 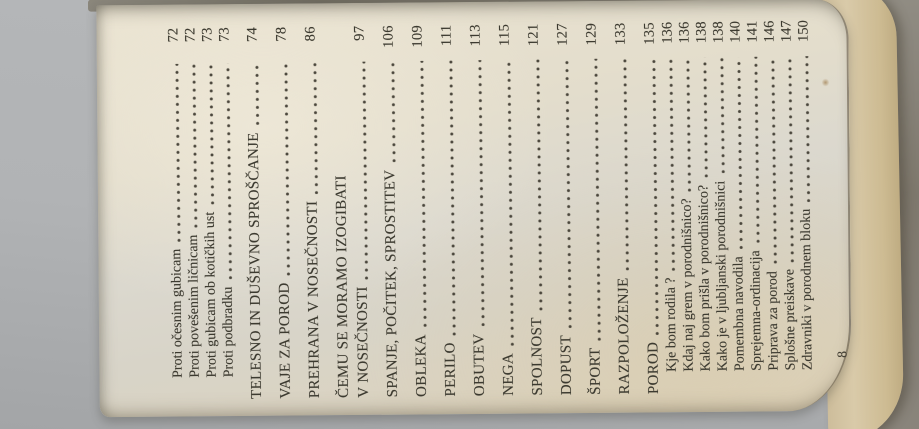 I want to click on toc-entry-label: NEGA, so click(x=508, y=374).